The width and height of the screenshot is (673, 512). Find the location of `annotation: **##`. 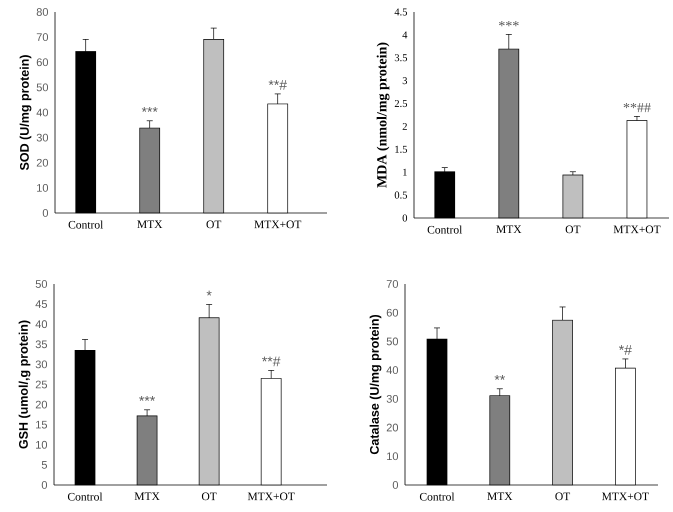

annotation: **## is located at coordinates (637, 107).